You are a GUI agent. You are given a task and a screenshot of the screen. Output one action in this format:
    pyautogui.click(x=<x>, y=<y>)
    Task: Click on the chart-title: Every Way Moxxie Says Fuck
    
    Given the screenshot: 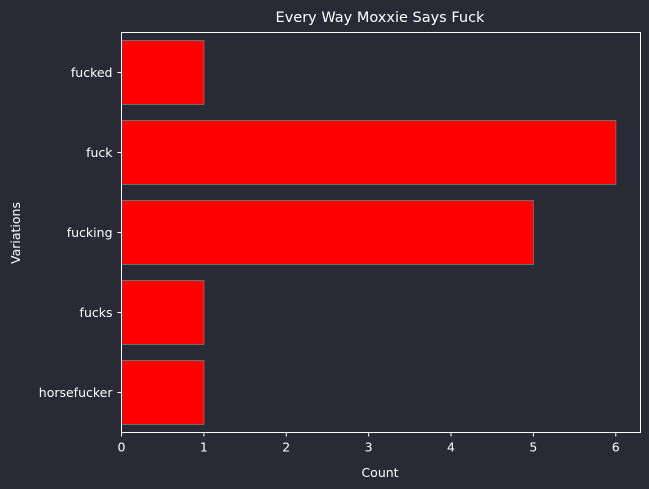 What is the action you would take?
    pyautogui.click(x=381, y=18)
    